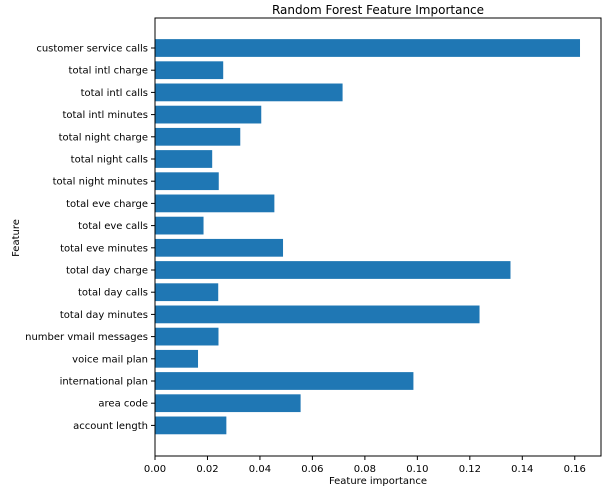  What do you see at coordinates (104, 248) in the screenshot?
I see `y-tick-label: total eve minutes` at bounding box center [104, 248].